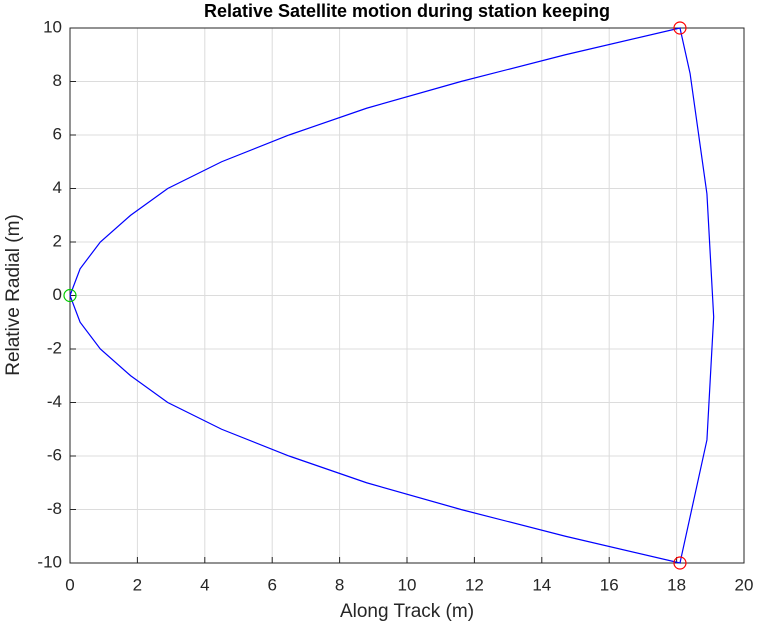 This screenshot has height=630, width=762. I want to click on x-tick-label: 0, so click(69, 584).